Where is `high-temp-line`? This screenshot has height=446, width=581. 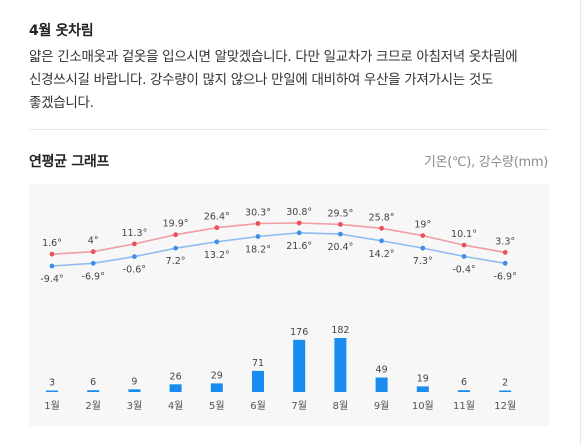
high-temp-line is located at coordinates (278, 238).